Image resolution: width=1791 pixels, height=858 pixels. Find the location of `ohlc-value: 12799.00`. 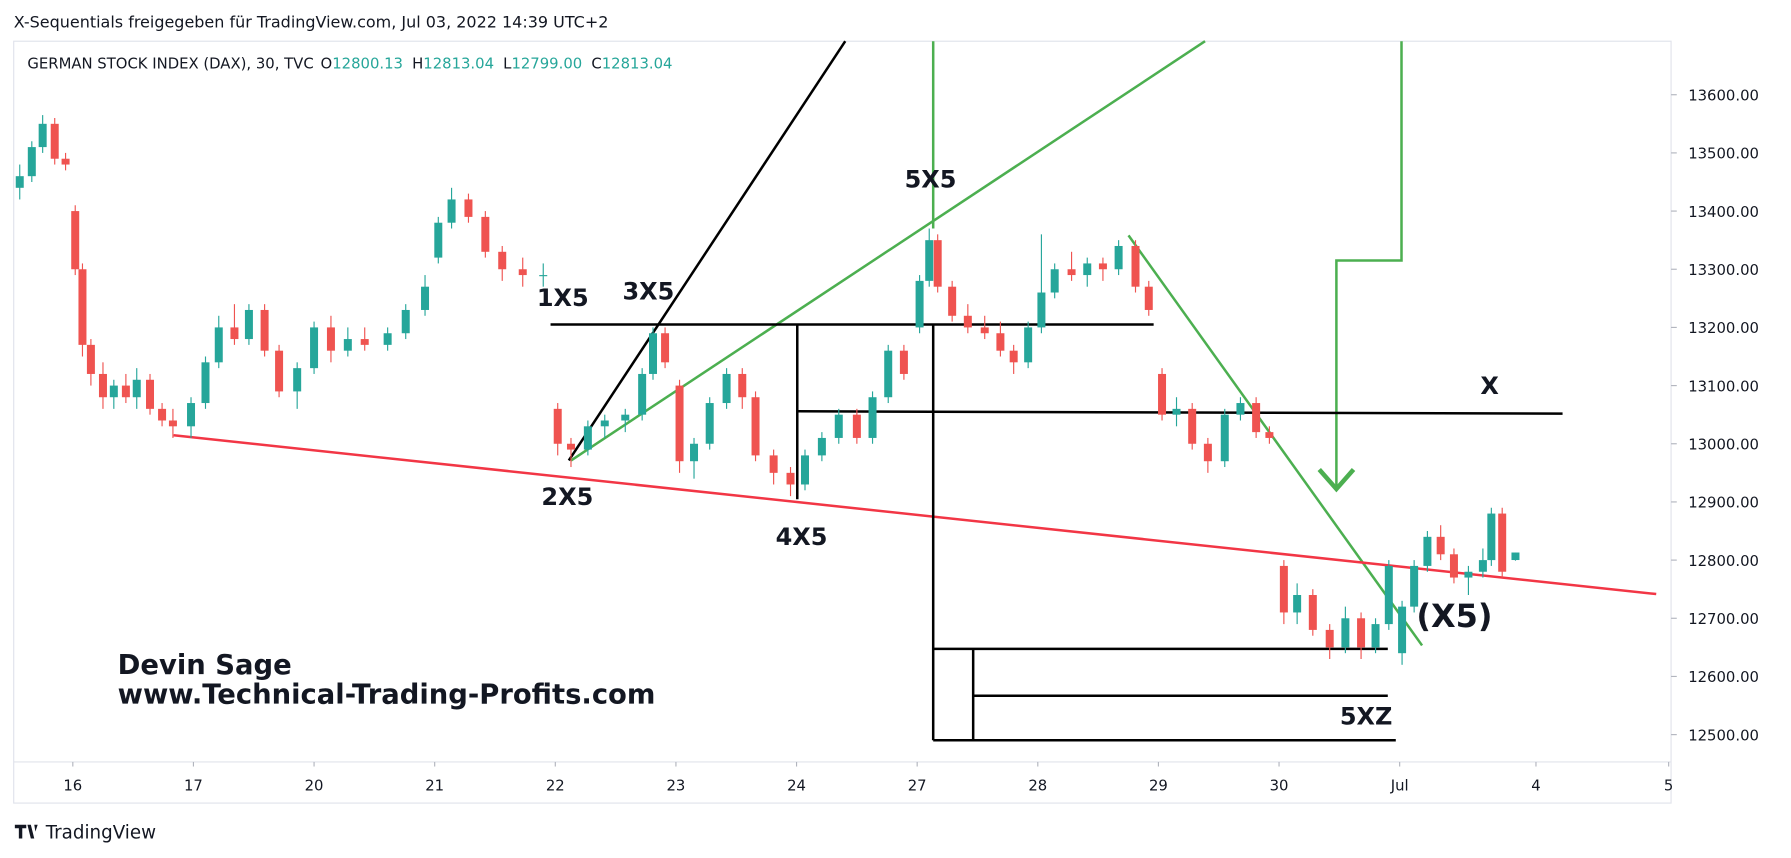

ohlc-value: 12799.00 is located at coordinates (546, 64).